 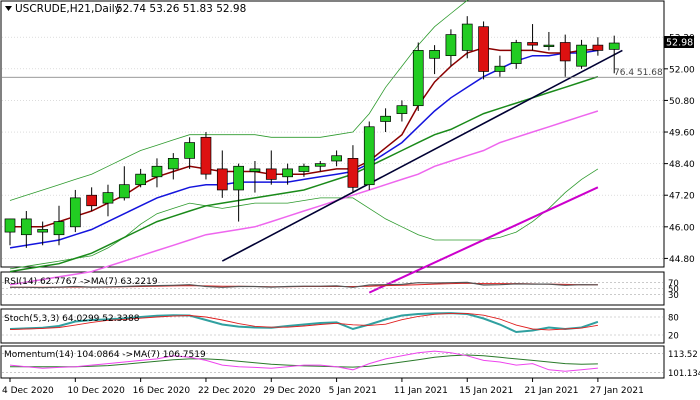 What do you see at coordinates (682, 260) in the screenshot?
I see `price-tick-label: 44.80` at bounding box center [682, 260].